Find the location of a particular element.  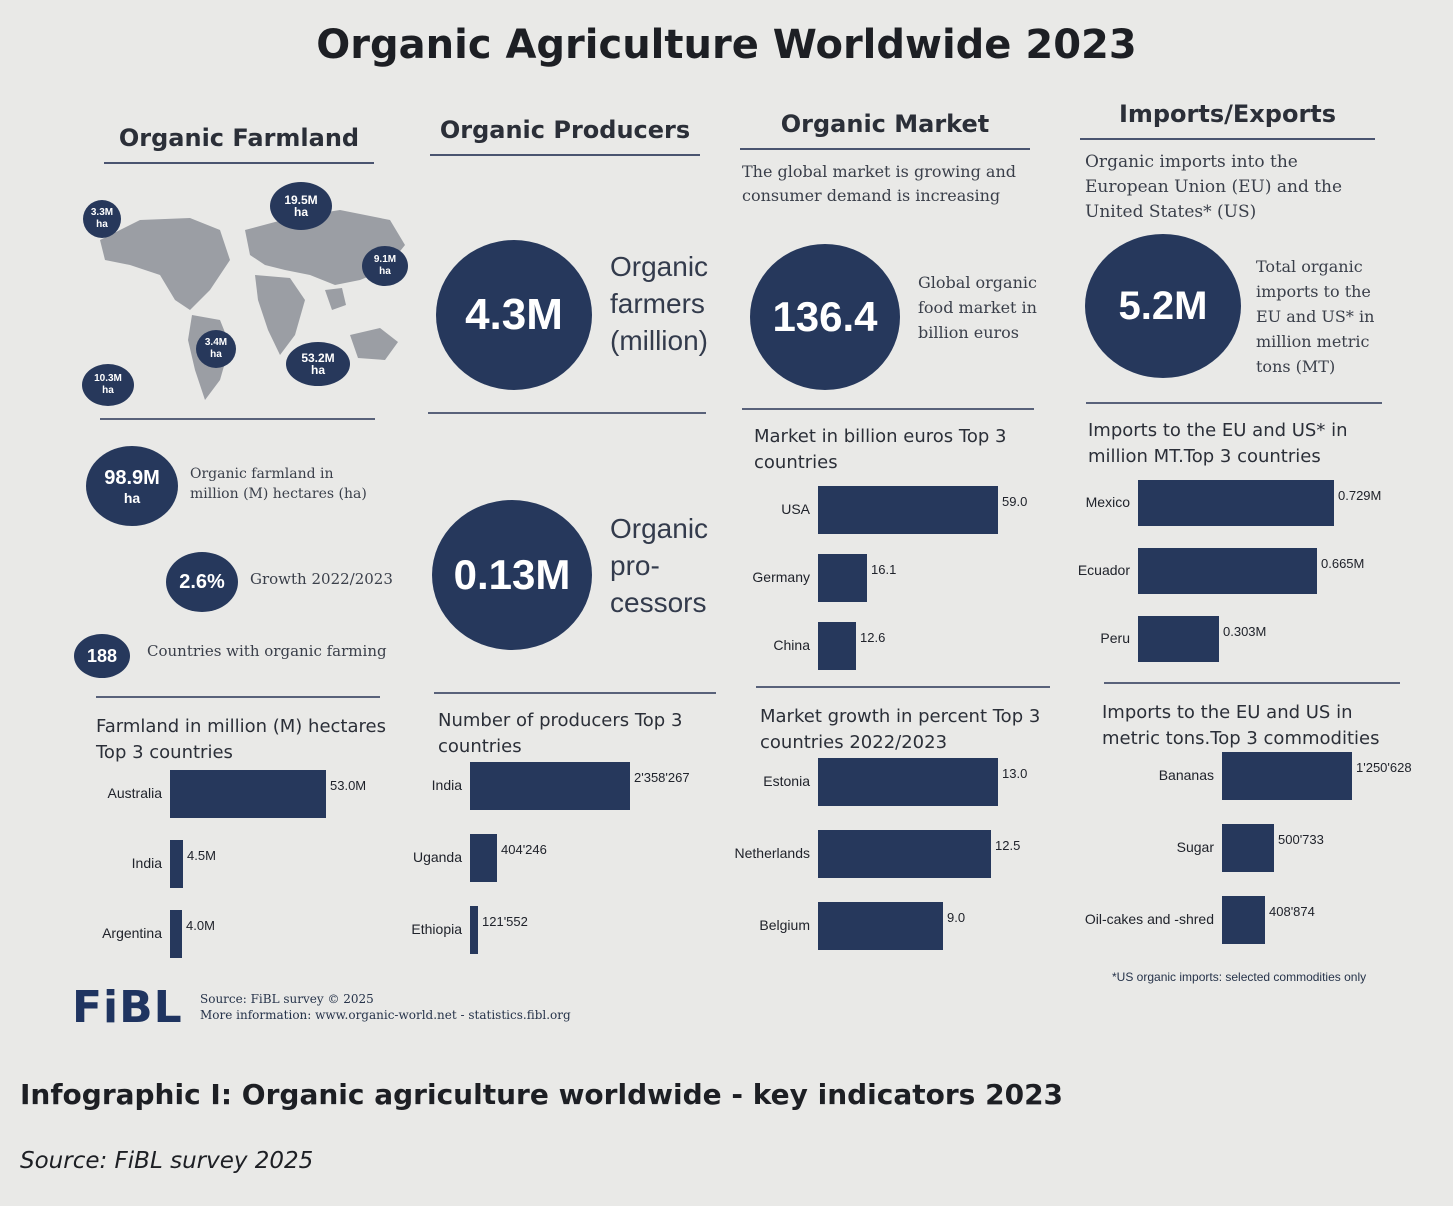

section-farmland-heading: Organic Farmland is located at coordinates (239, 144).